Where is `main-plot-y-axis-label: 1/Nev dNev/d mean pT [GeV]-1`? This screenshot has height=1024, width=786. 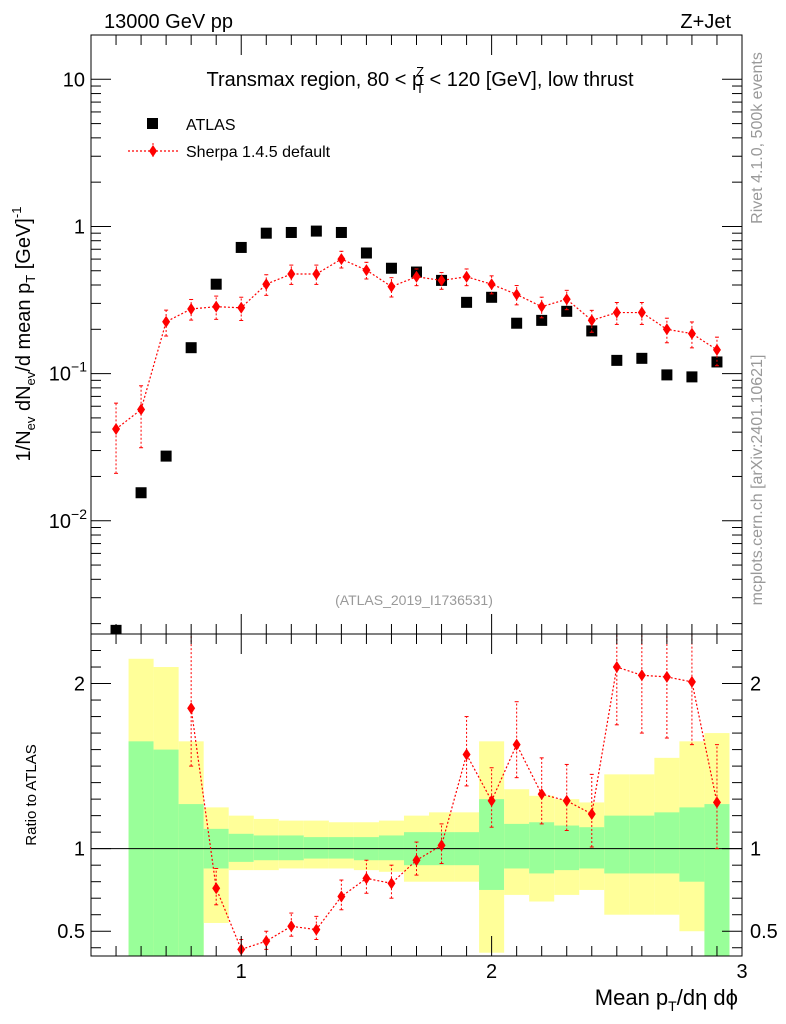 main-plot-y-axis-label: 1/Nev dNev/d mean pT [GeV]-1 is located at coordinates (23, 334).